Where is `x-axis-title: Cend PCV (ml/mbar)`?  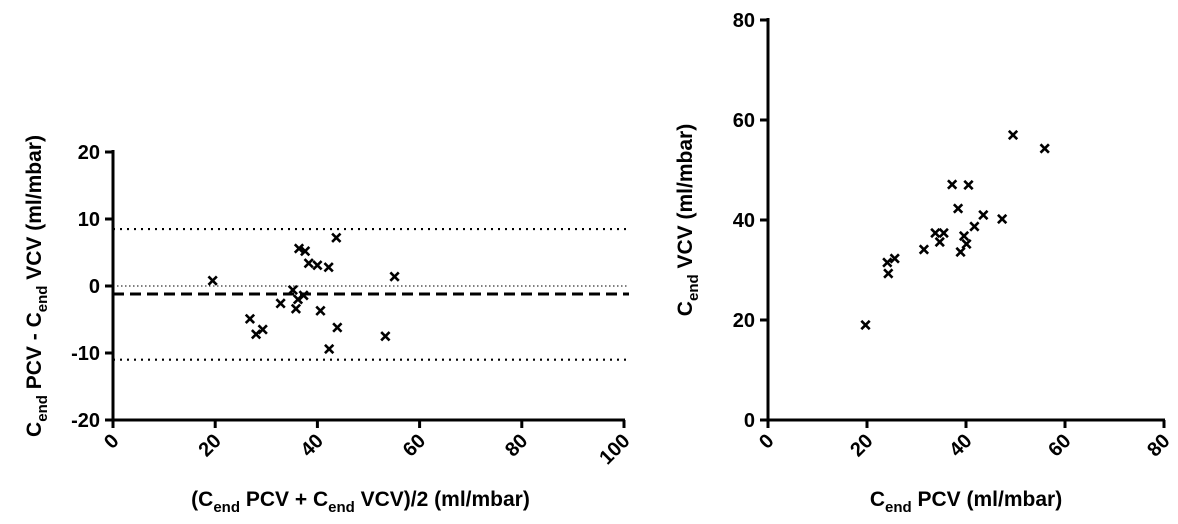
x-axis-title: Cend PCV (ml/mbar) is located at coordinates (966, 502).